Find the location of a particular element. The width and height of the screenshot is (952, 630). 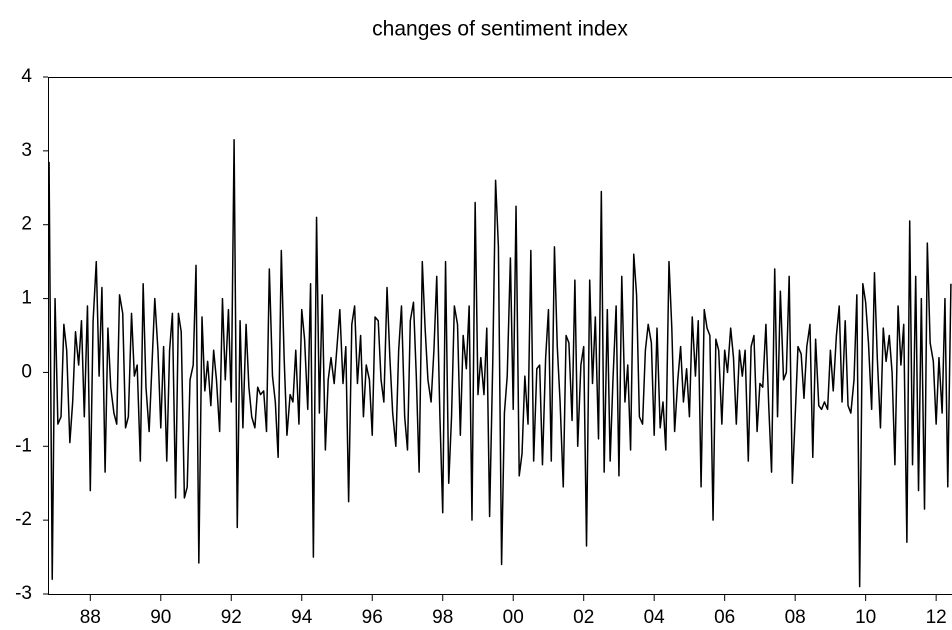

x-tick-label: 02 is located at coordinates (583, 617).